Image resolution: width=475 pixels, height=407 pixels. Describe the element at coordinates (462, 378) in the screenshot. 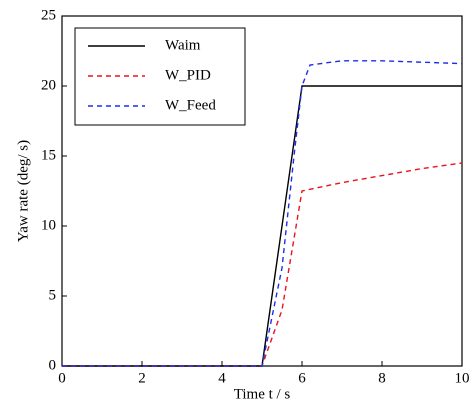

I see `x-tick-label: 10` at that location.